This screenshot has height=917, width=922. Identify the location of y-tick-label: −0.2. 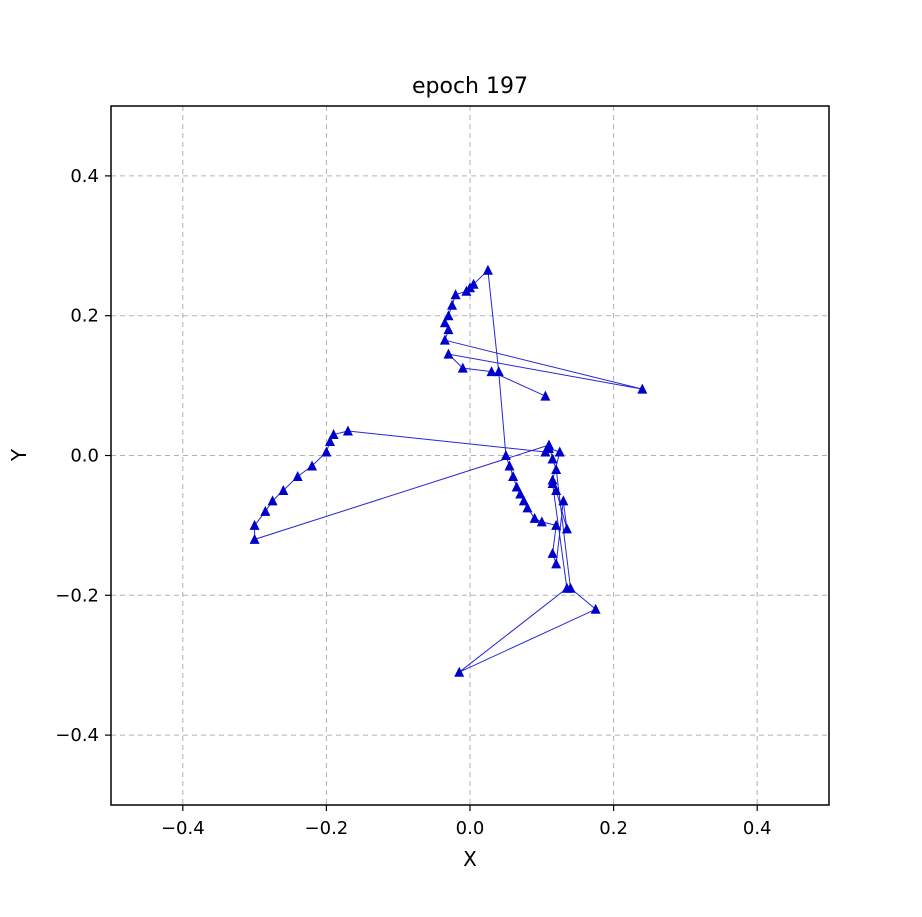
(77, 595).